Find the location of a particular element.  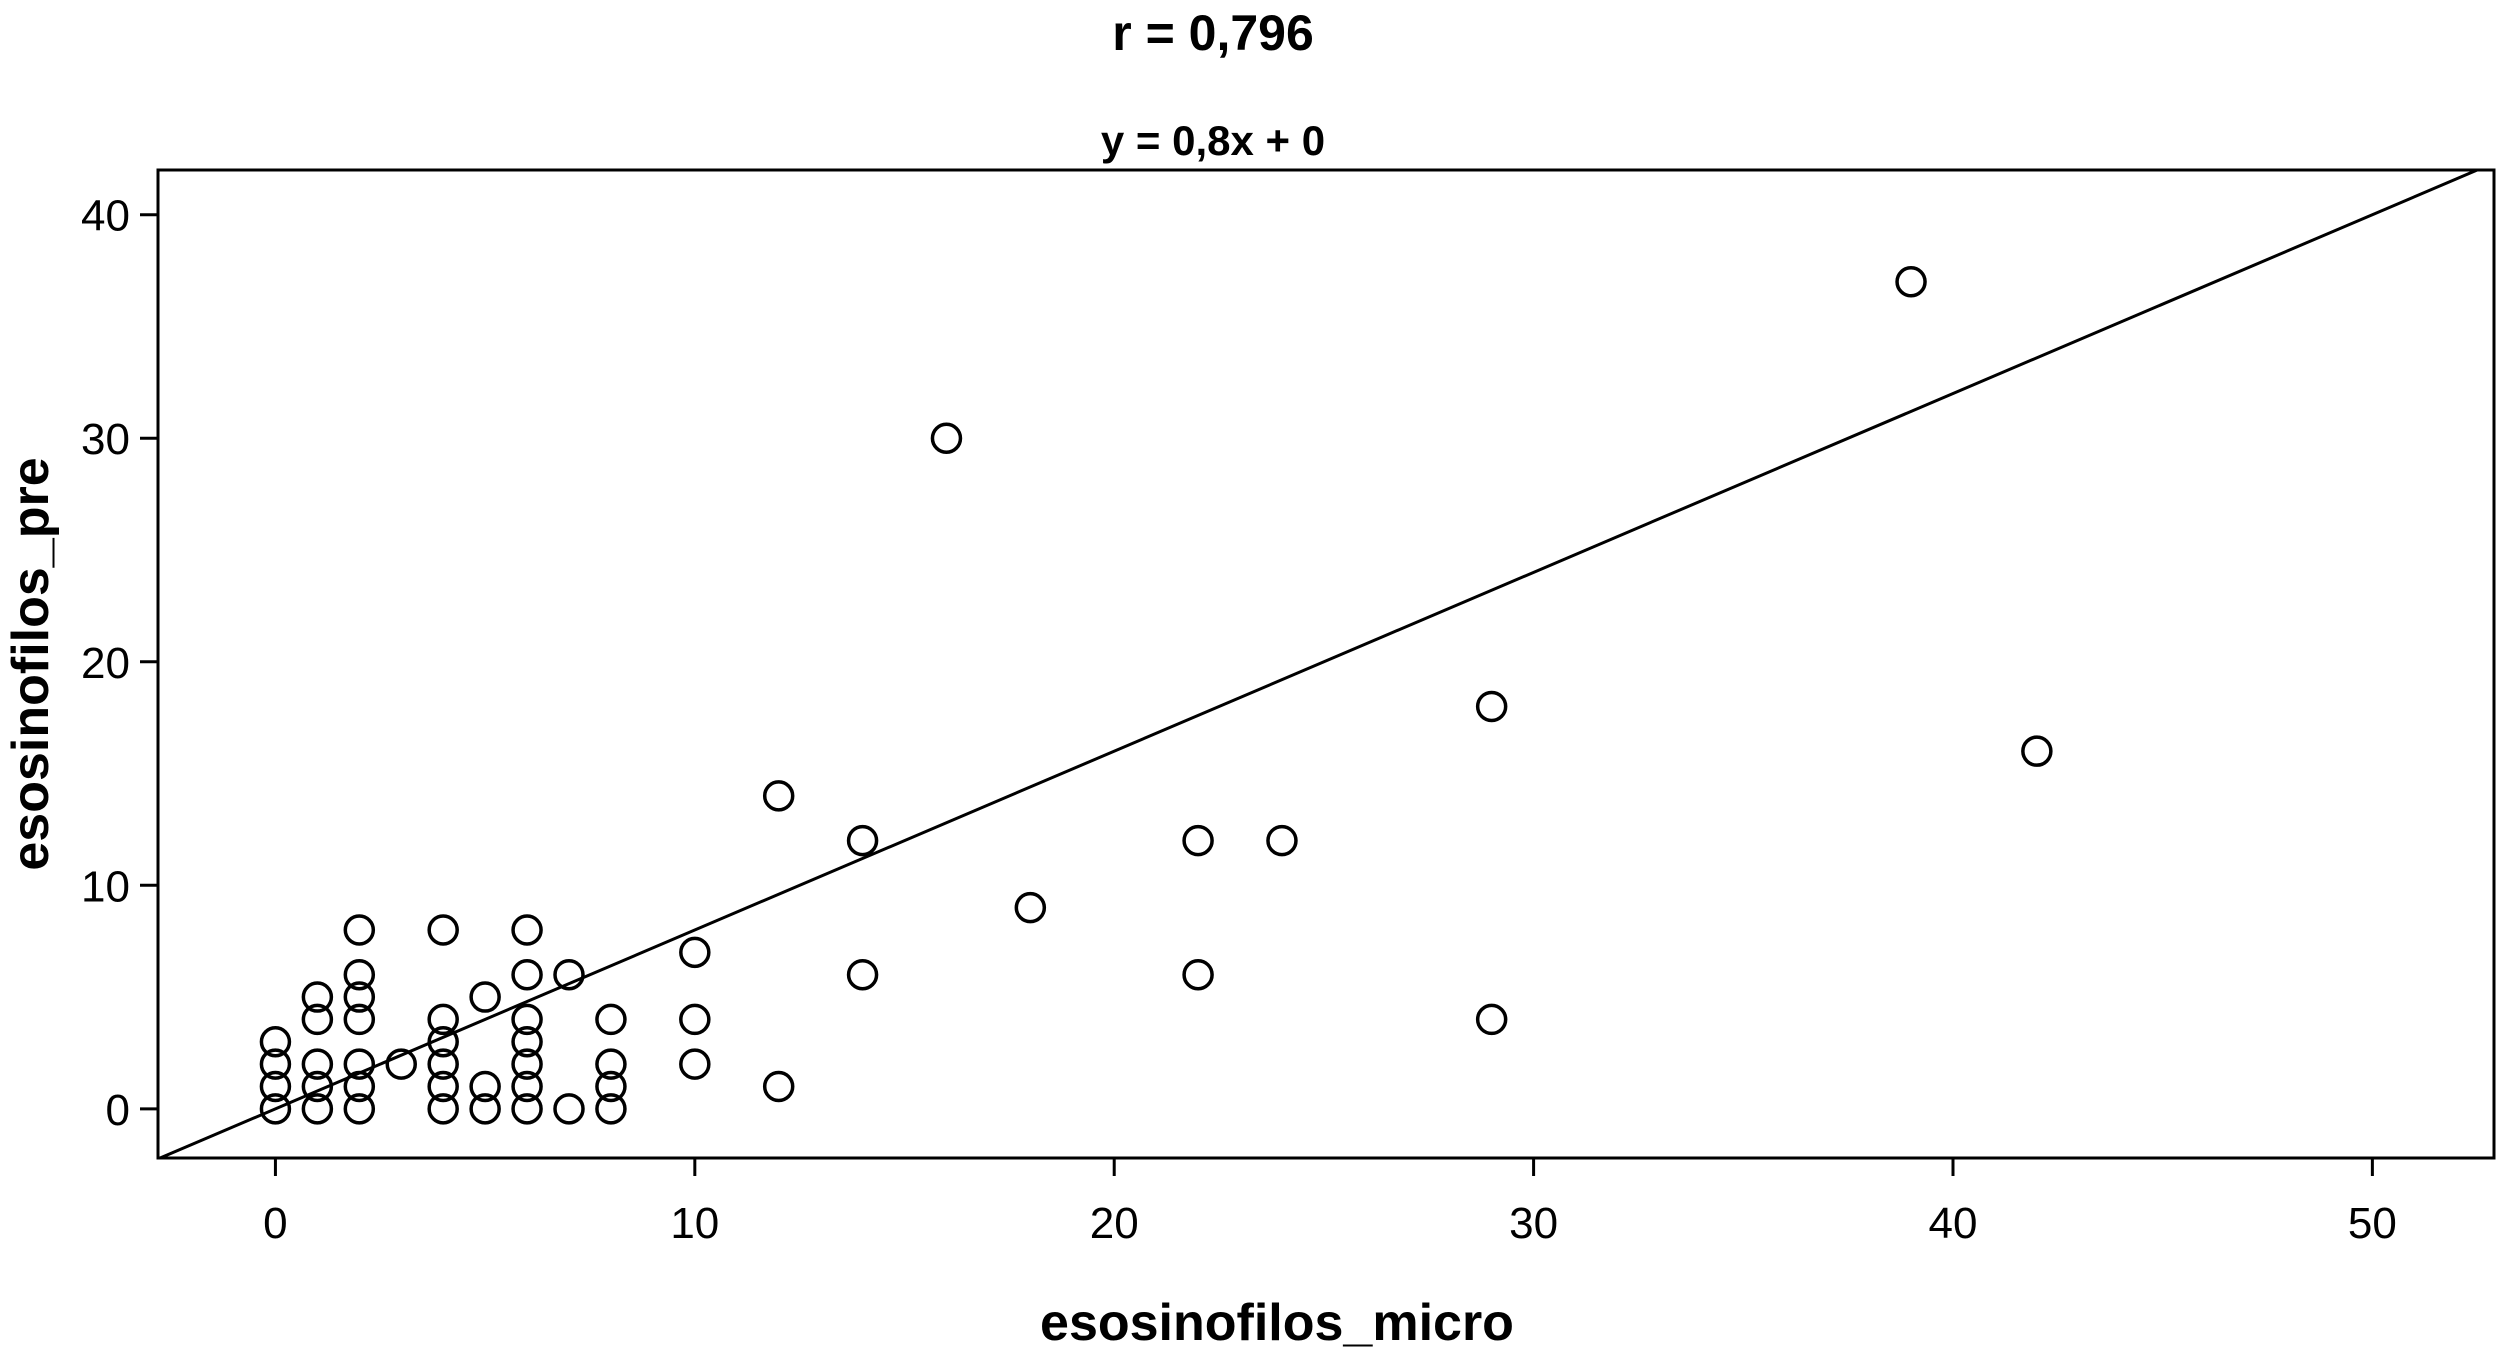

chart-title: r = 0,796 is located at coordinates (1213, 33).